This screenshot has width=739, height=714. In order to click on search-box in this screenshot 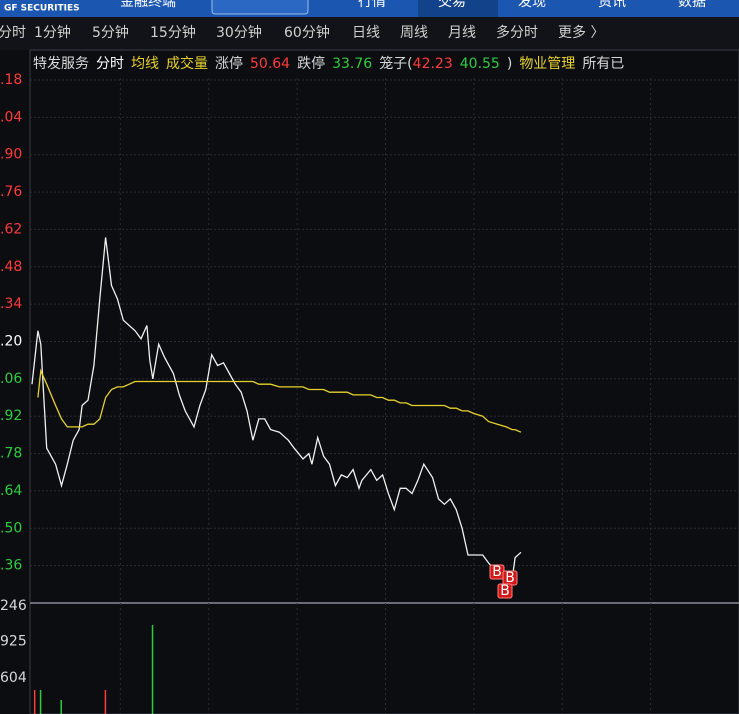, I will do `click(260, 7)`.